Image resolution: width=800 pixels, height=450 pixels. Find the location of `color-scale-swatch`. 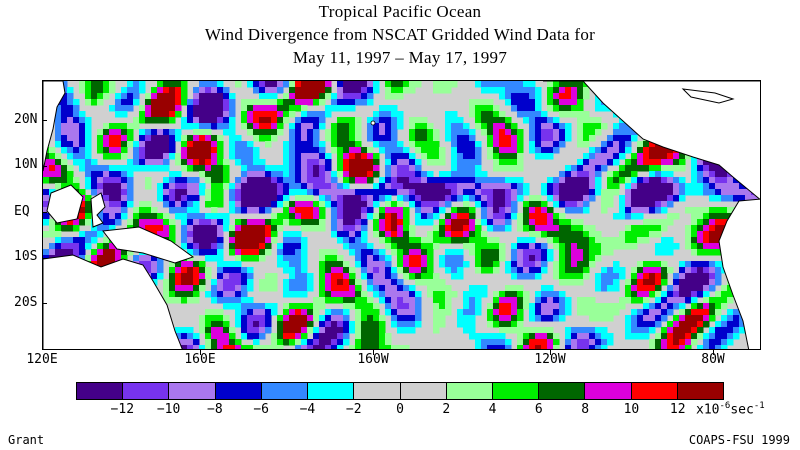

color-scale-swatch is located at coordinates (331, 391).